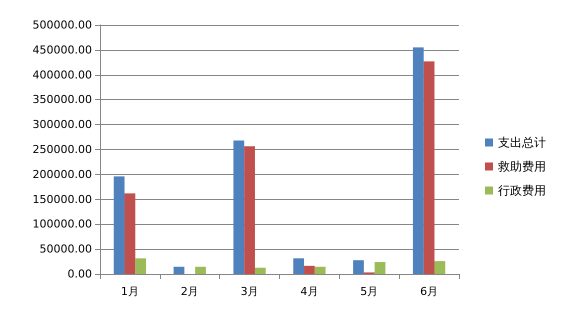 The image size is (567, 333). Describe the element at coordinates (62, 224) in the screenshot. I see `y-tick-label: 100000.00` at that location.